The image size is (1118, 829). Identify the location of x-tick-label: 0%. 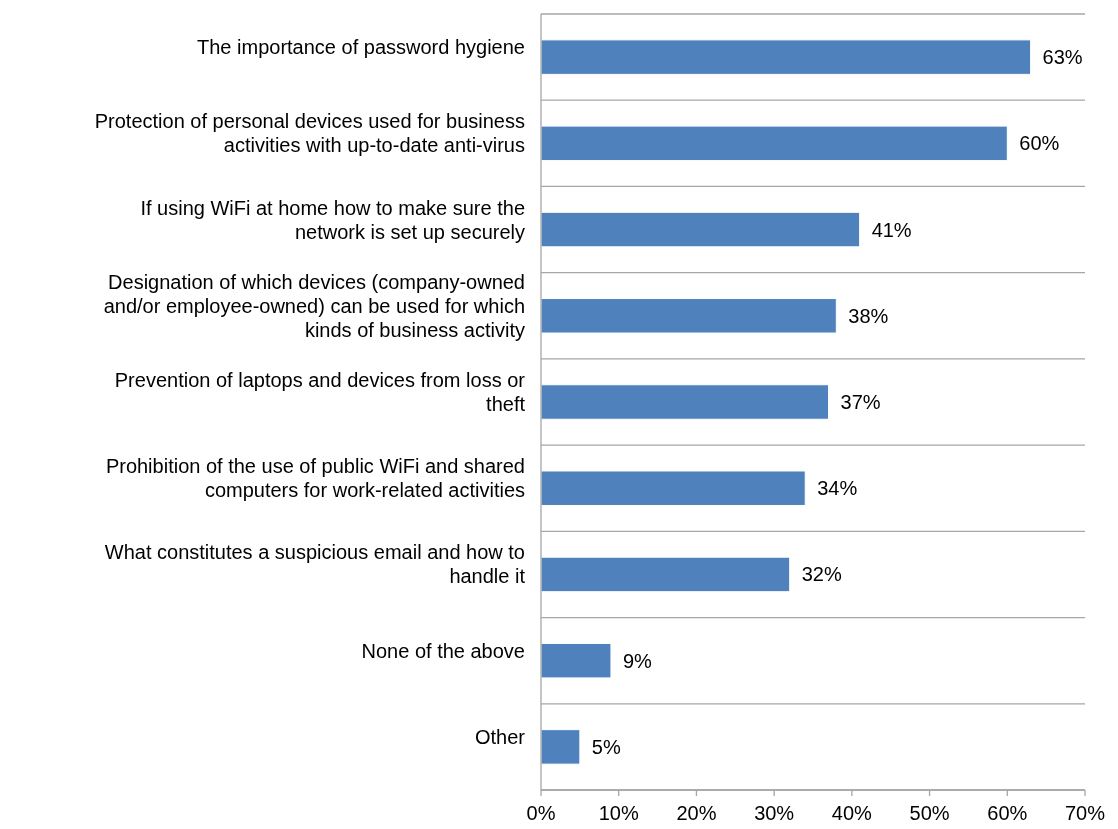
(541, 813).